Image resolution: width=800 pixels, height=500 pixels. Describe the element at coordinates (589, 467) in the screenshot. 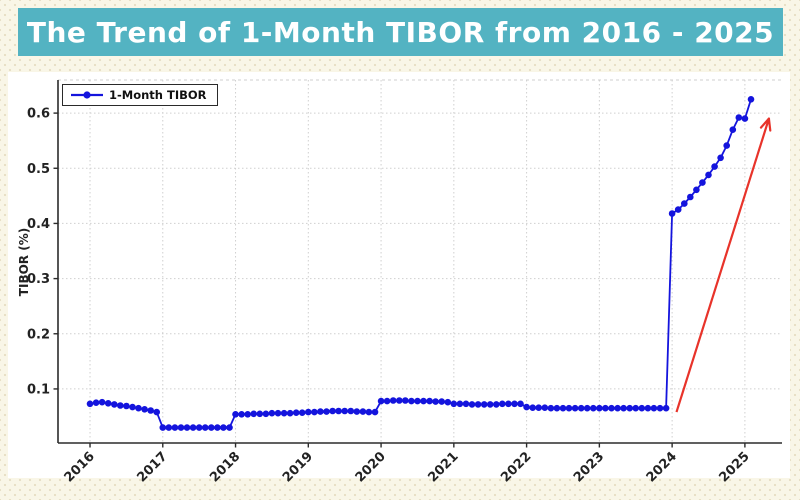

I see `x-tick-label-2023: 2023` at that location.